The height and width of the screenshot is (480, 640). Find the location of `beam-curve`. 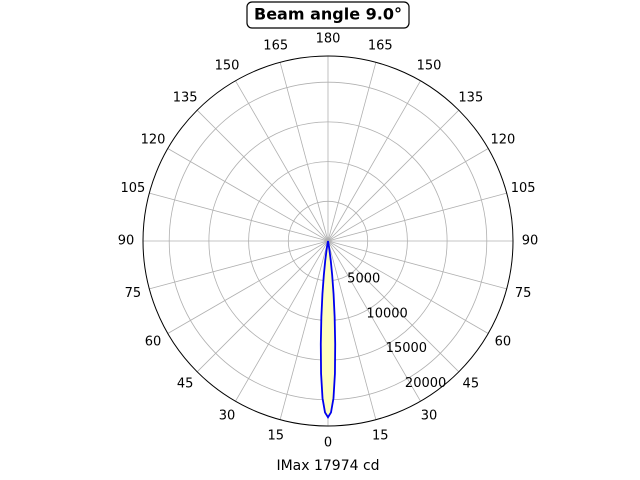

beam-curve is located at coordinates (328, 329).